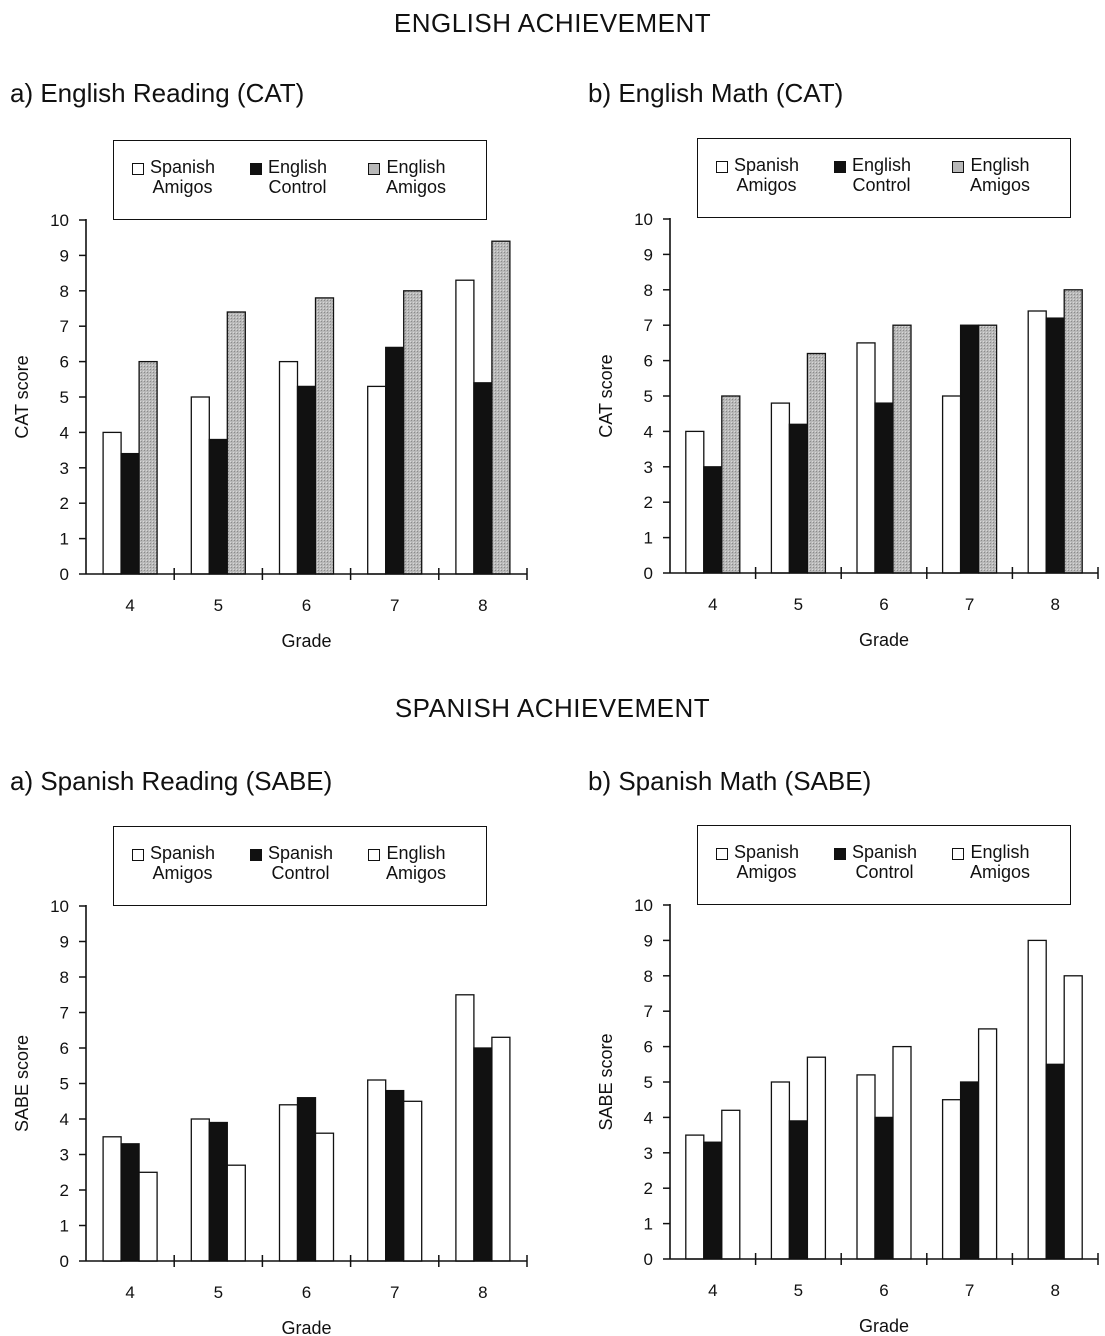  What do you see at coordinates (730, 781) in the screenshot?
I see `panel-title-spanish-math: b) Spanish Math (SABE)` at bounding box center [730, 781].